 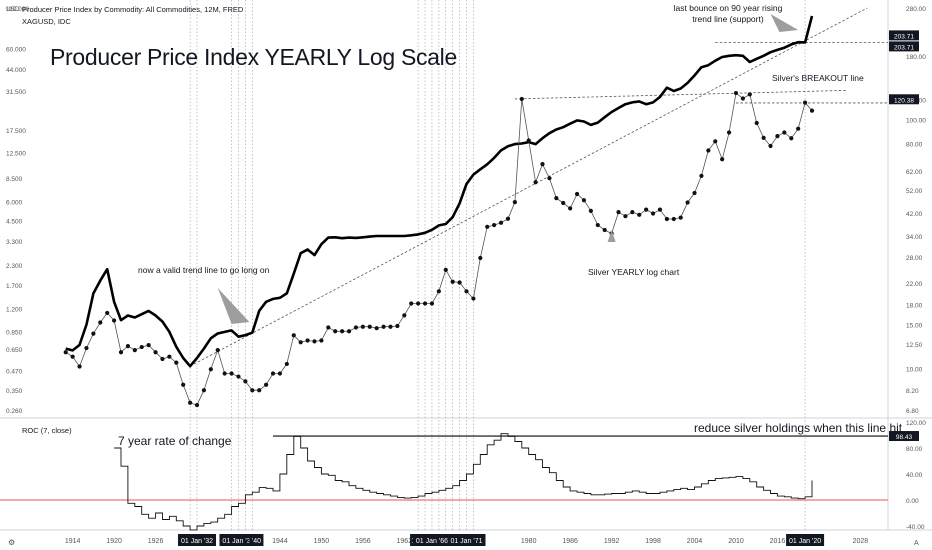 I want to click on x-tick-label: 2028, so click(x=861, y=541).